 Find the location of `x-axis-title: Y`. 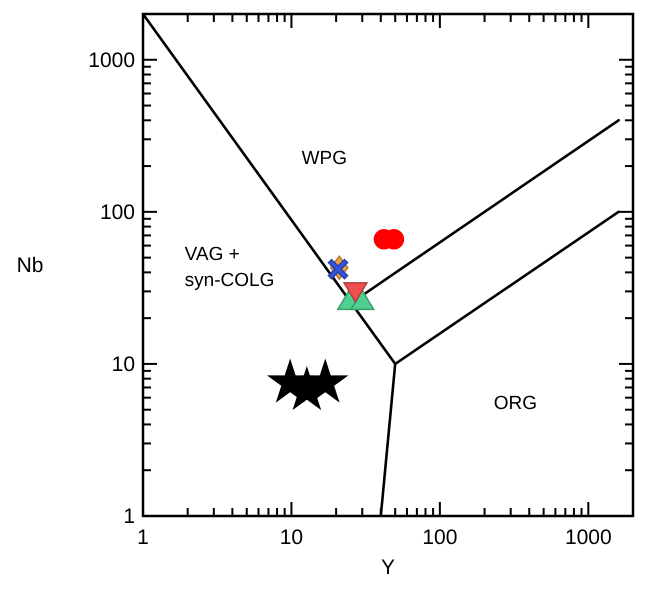

x-axis-title: Y is located at coordinates (388, 567).